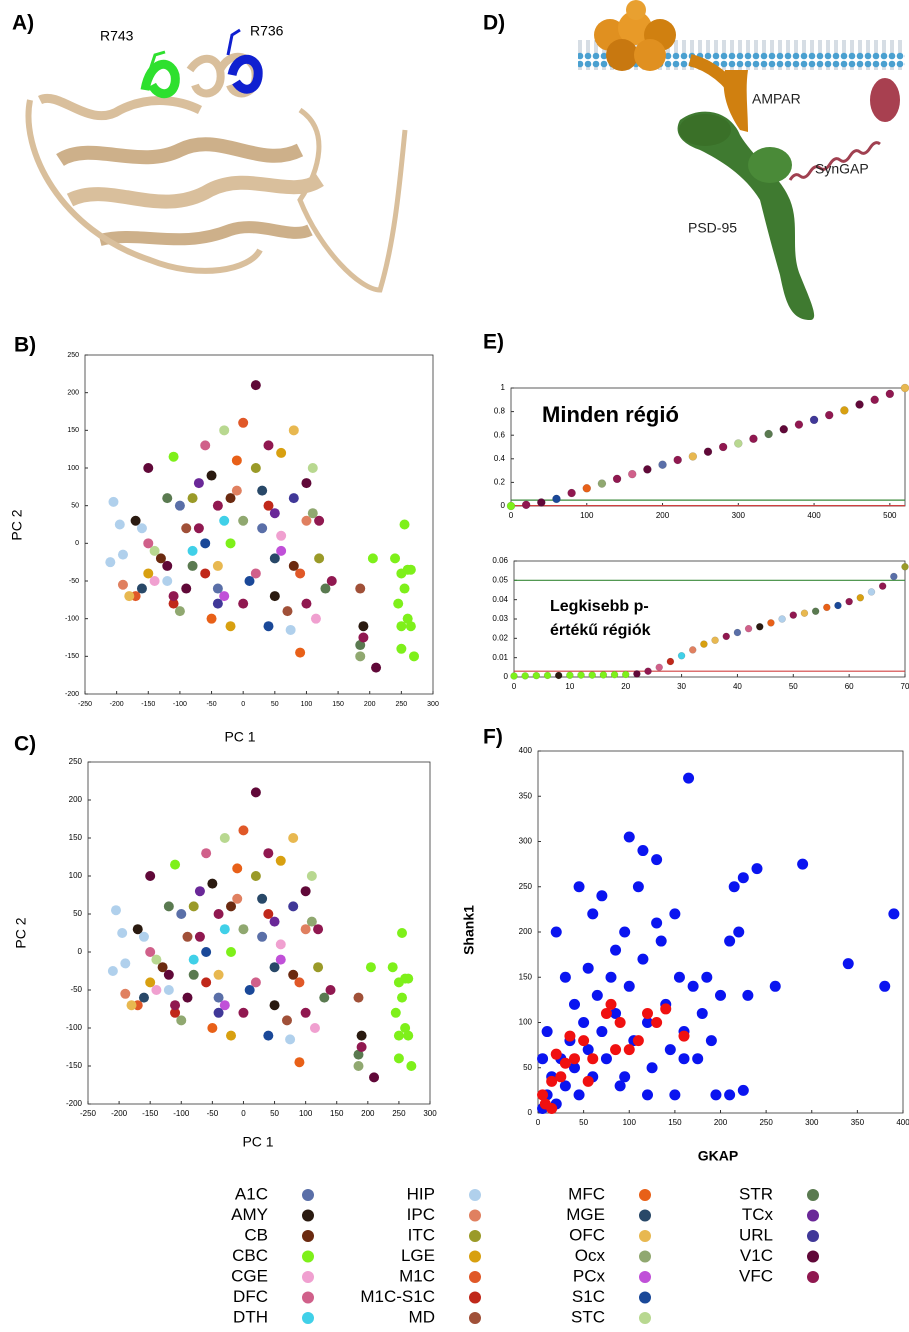  I want to click on x-tick-label: -150, so click(150, 1113).